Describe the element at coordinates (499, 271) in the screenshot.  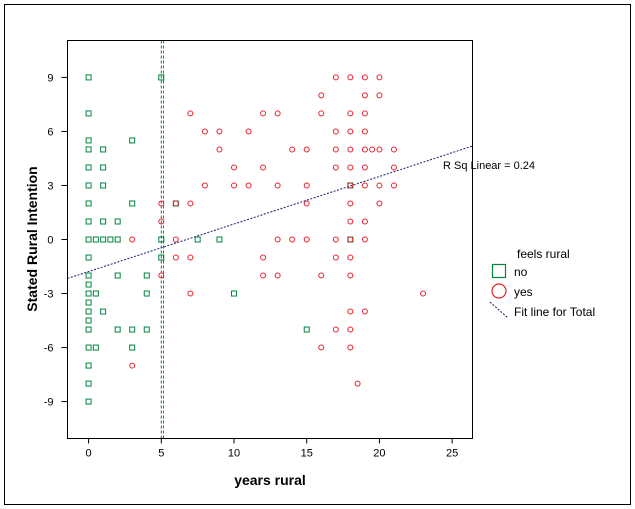
I see `legend-marker-no` at that location.